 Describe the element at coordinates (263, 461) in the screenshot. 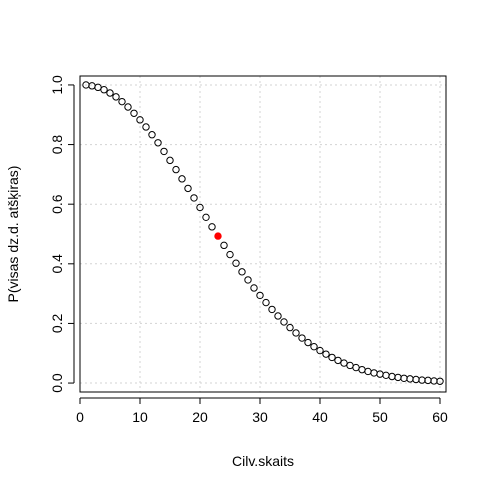

I see `x-axis-title: Cilv.skaits` at that location.